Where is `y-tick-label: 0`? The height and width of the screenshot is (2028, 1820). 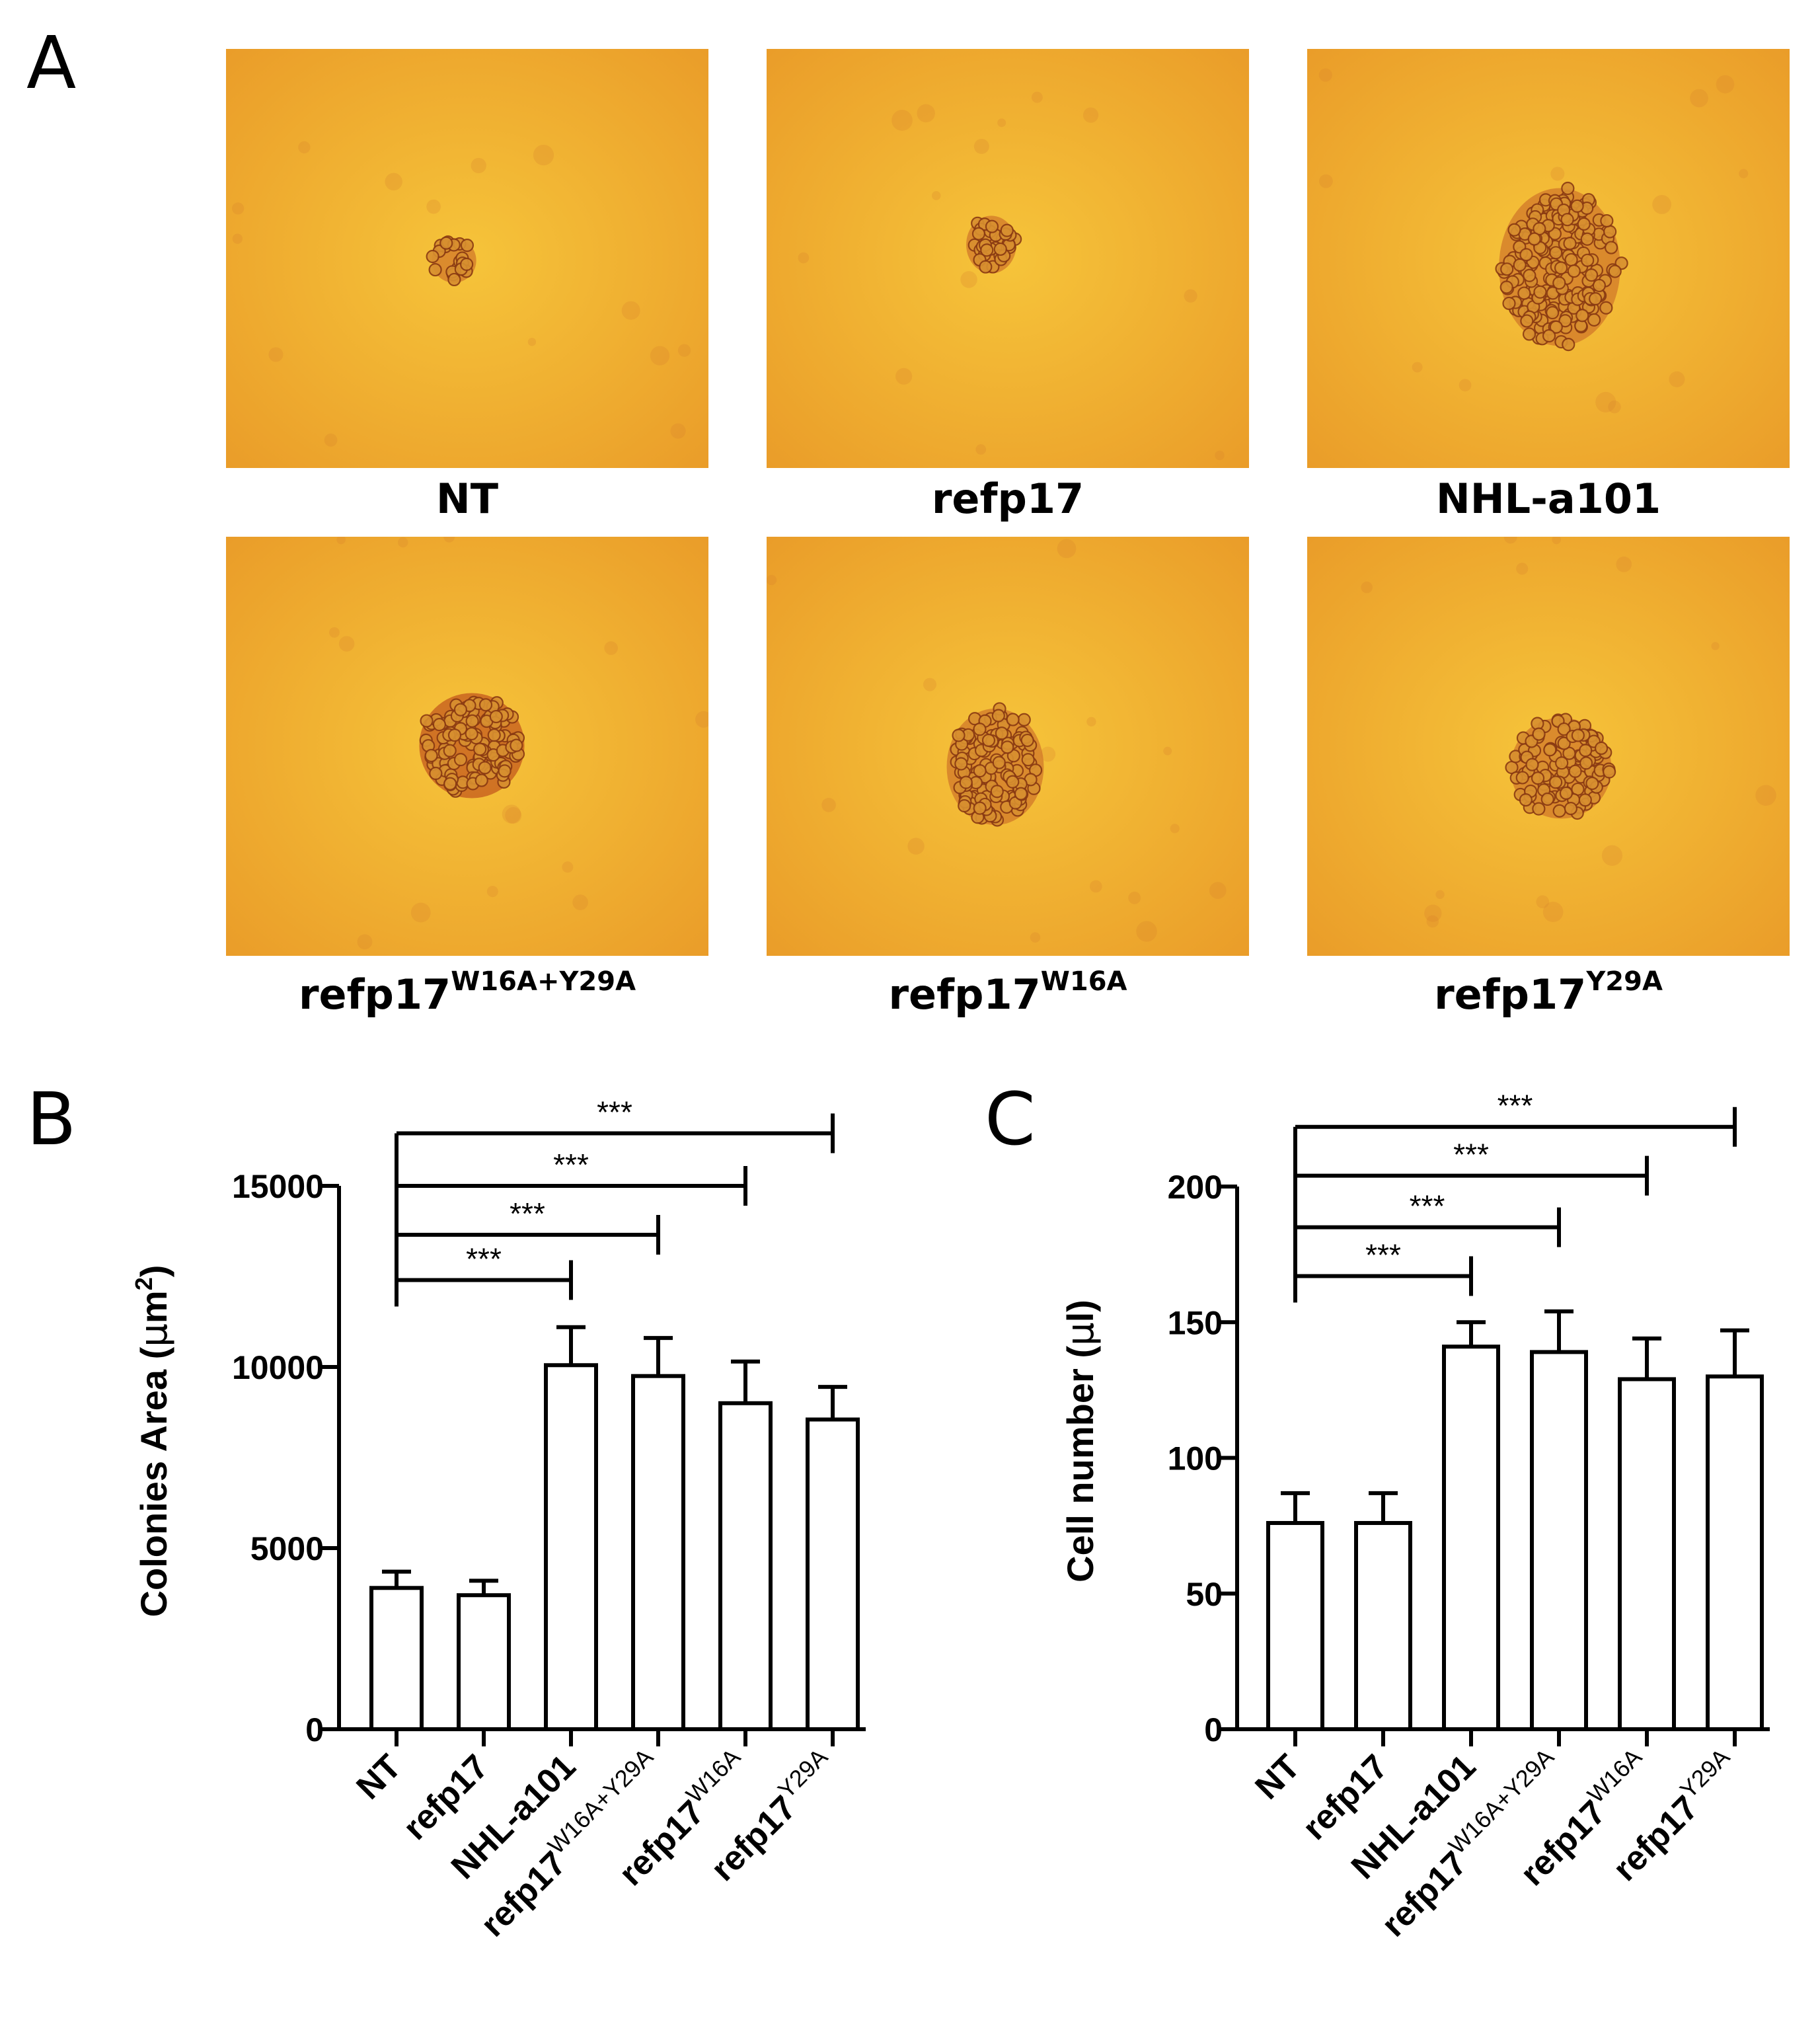
y-tick-label: 0 is located at coordinates (1213, 1729).